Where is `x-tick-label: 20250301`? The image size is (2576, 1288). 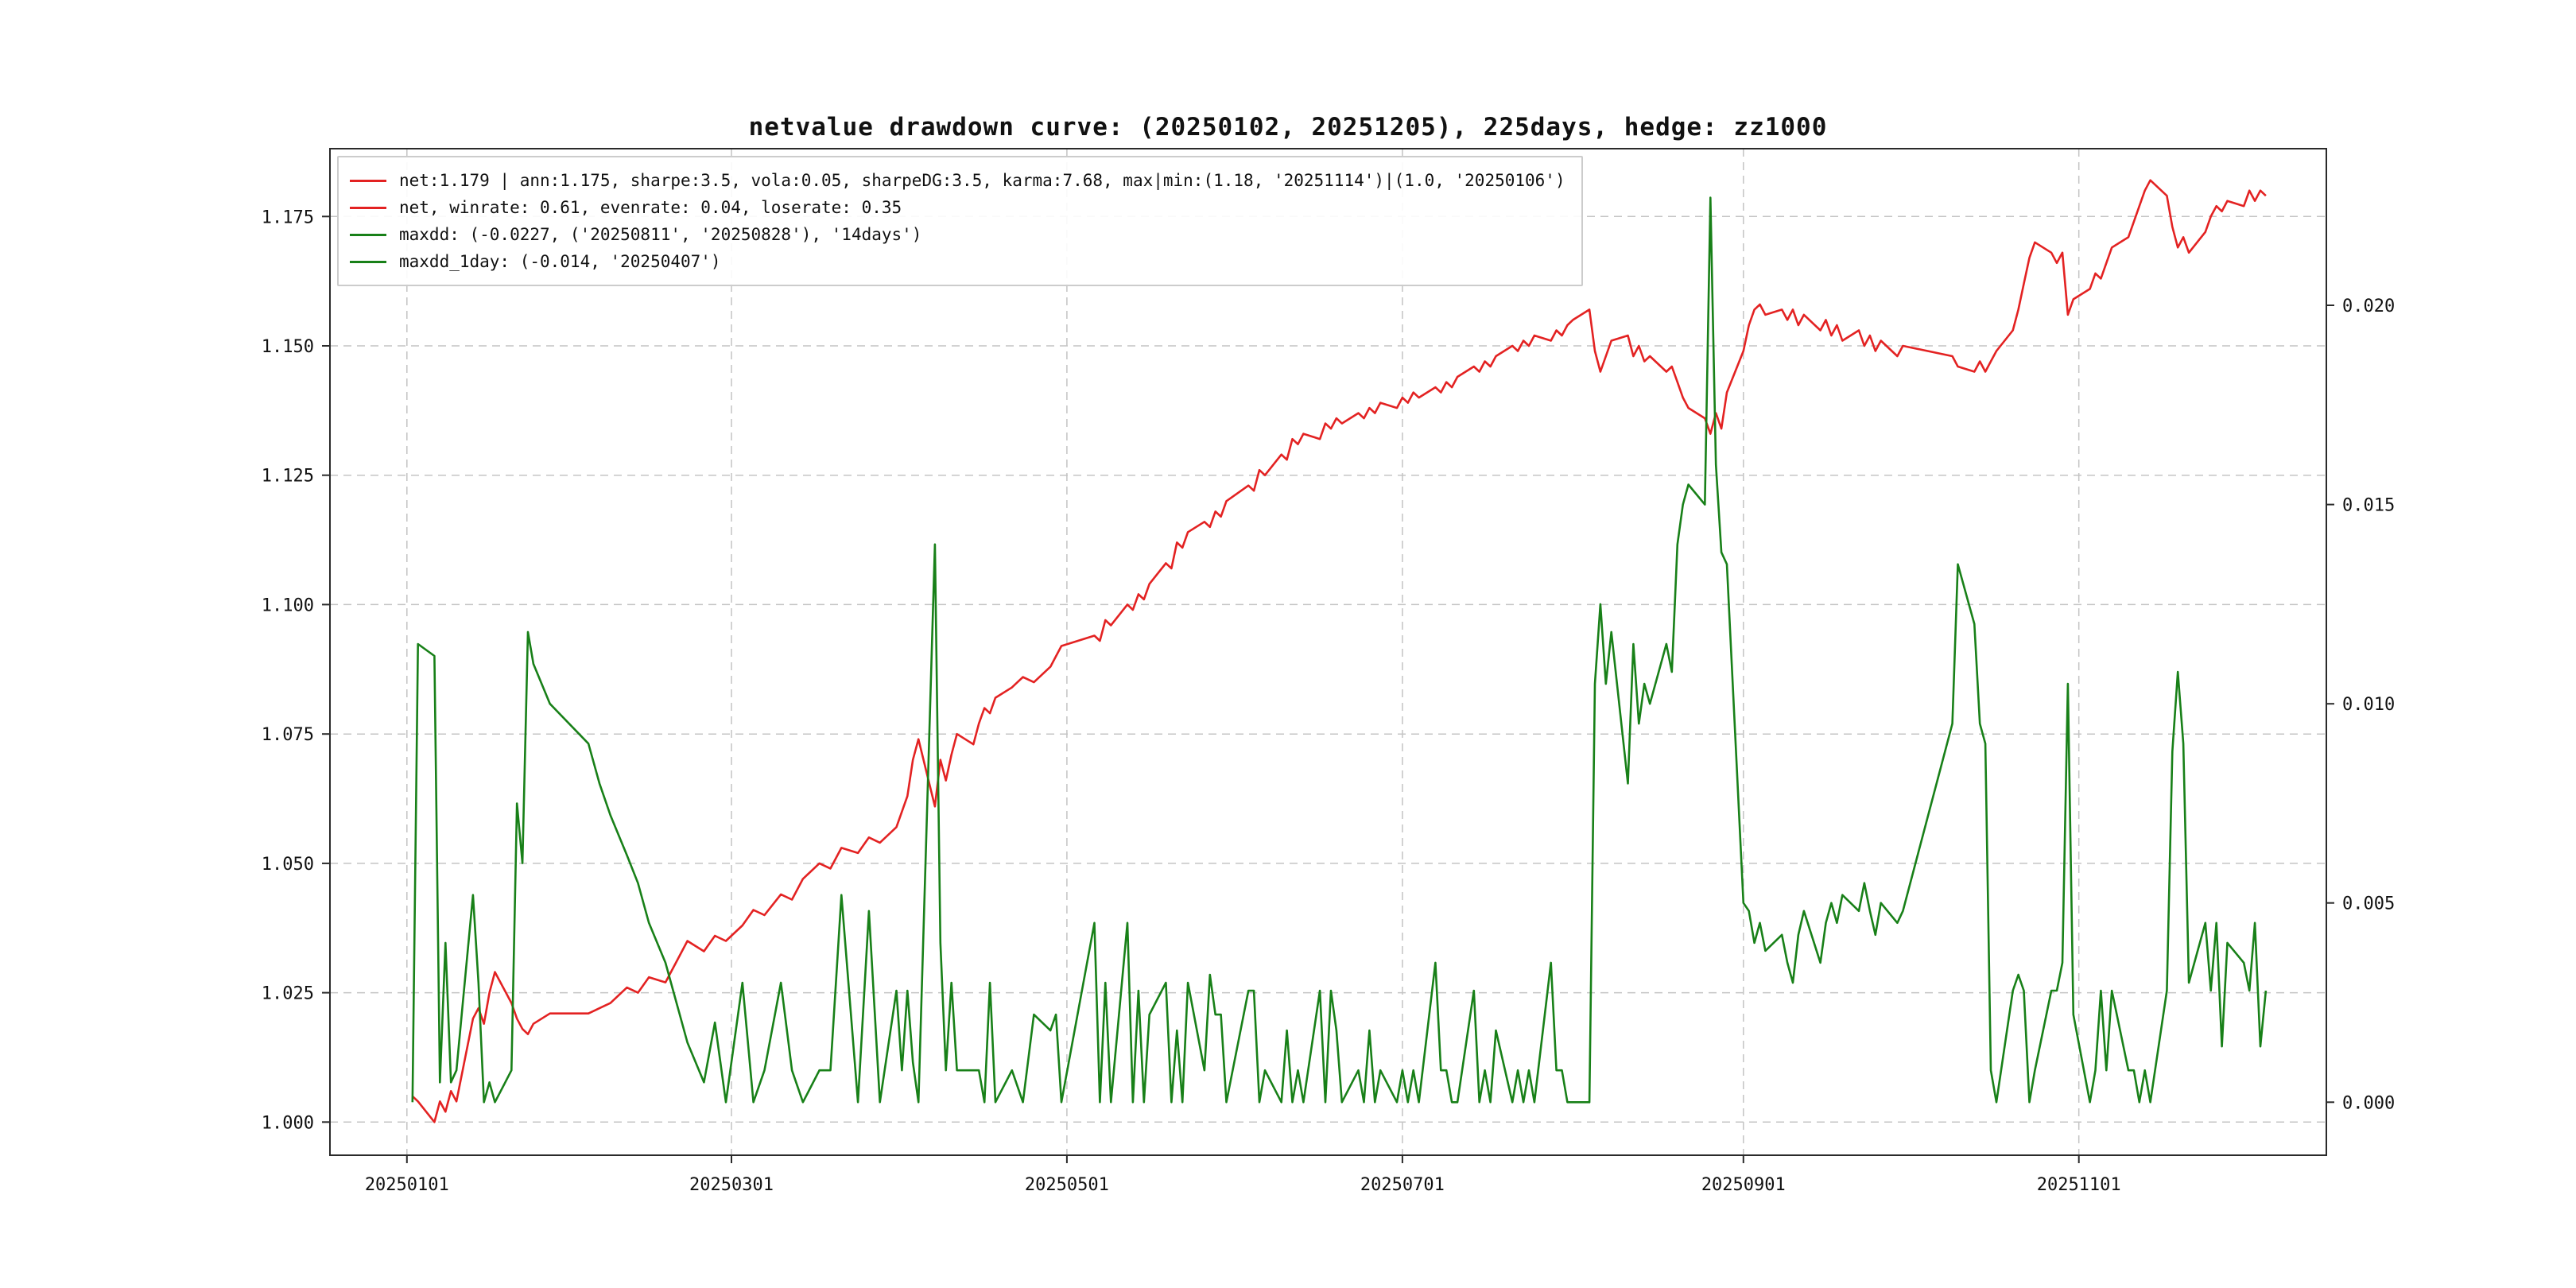
x-tick-label: 20250301 is located at coordinates (731, 1185).